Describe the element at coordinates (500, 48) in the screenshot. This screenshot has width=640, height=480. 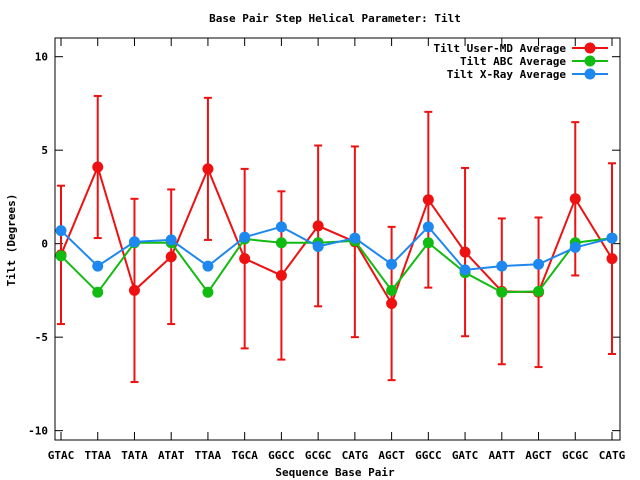
I see `legend-label: Tilt User-MD Average` at that location.